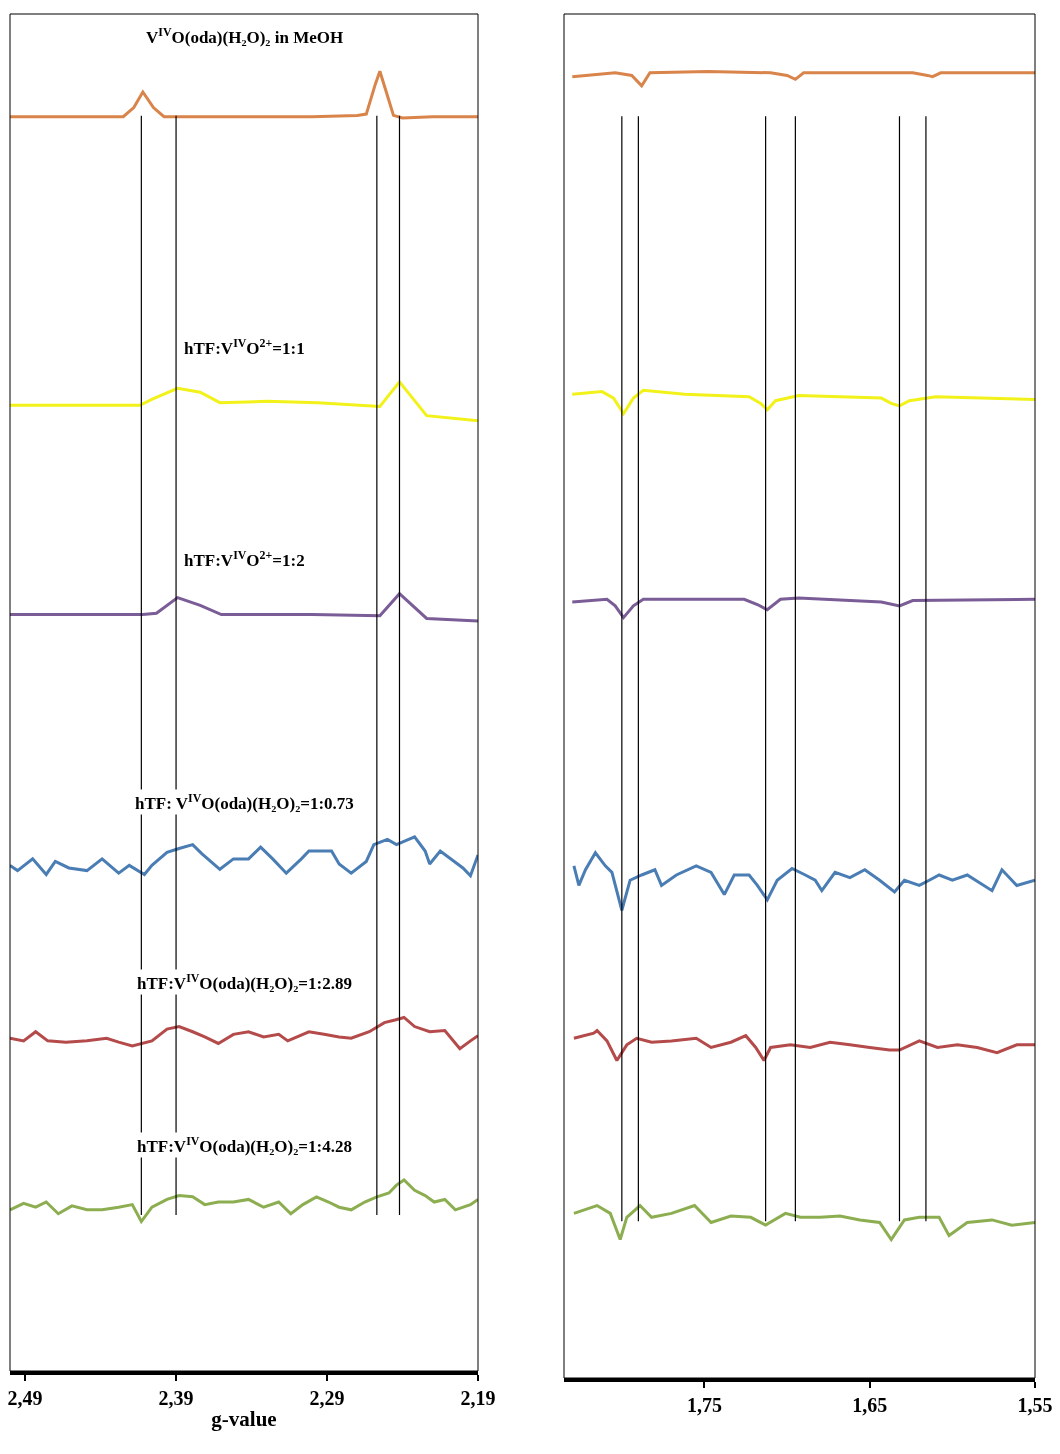 The width and height of the screenshot is (1060, 1454). Describe the element at coordinates (704, 1405) in the screenshot. I see `x-tick-label: 1,75` at that location.